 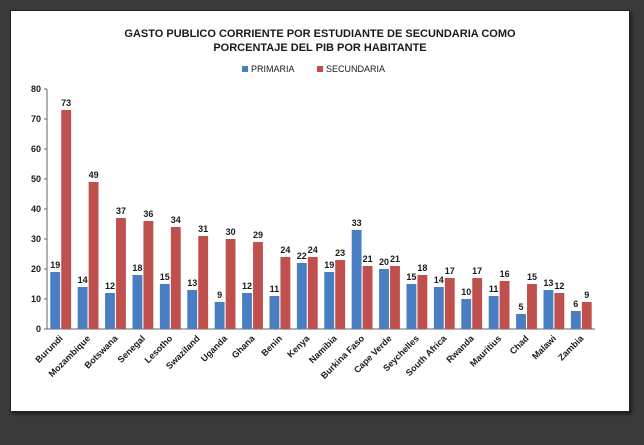 I want to click on legend-swatch-secundaria, so click(x=320, y=69).